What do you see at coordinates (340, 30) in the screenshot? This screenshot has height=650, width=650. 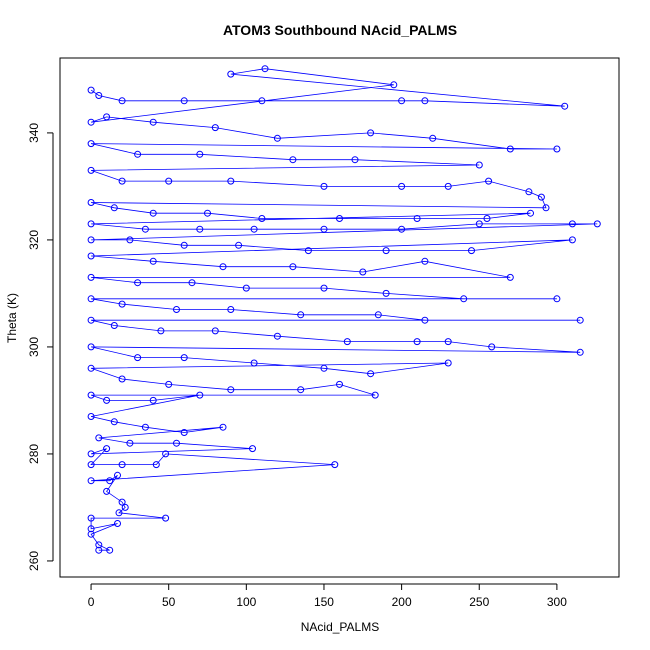 I see `chart-title: ATOM3 Southbound NAcid_PALMS` at bounding box center [340, 30].